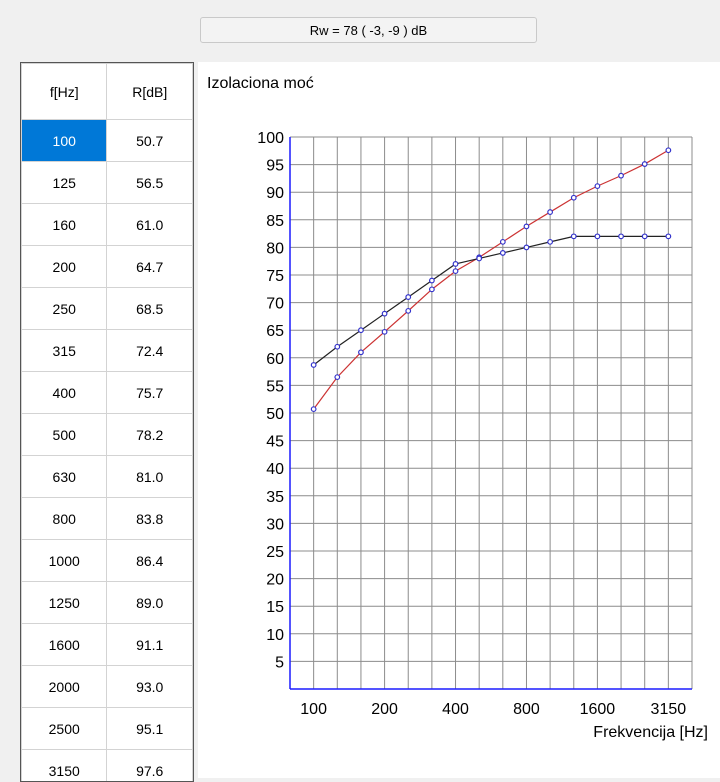 The image size is (720, 782). I want to click on y-tick-label: 10, so click(275, 635).